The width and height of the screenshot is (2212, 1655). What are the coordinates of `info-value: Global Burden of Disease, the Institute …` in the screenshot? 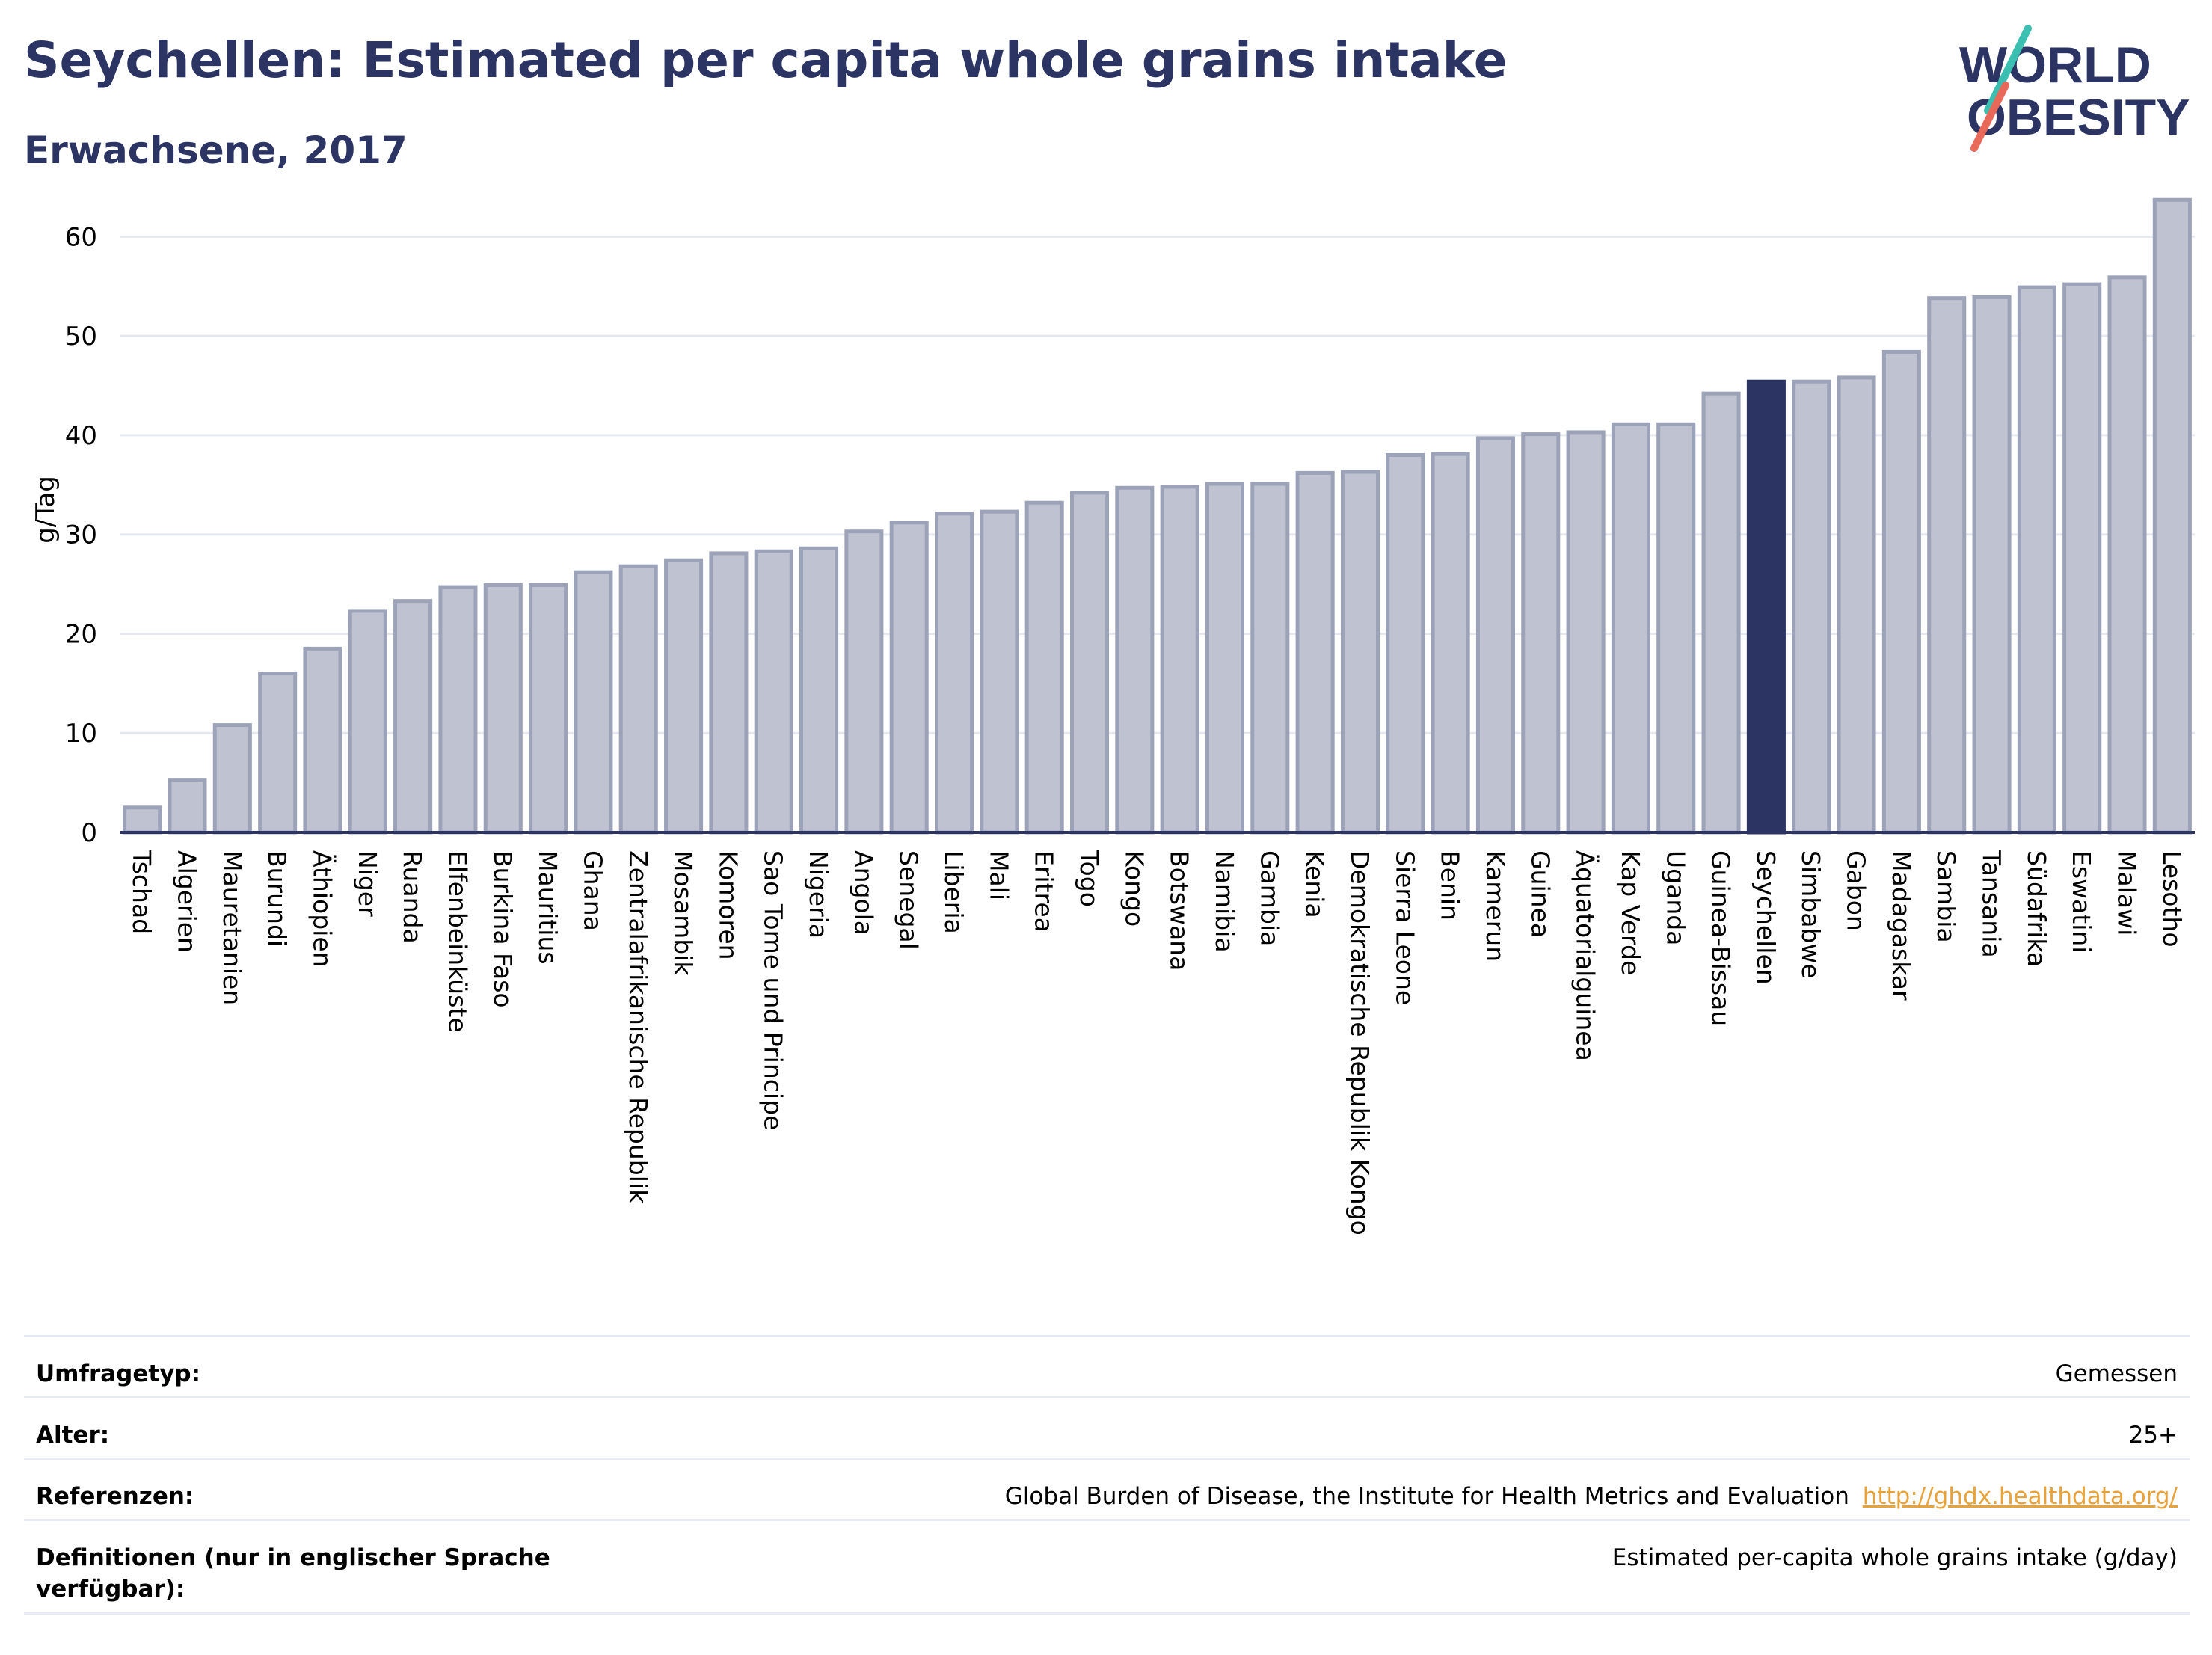 It's located at (1597, 1496).